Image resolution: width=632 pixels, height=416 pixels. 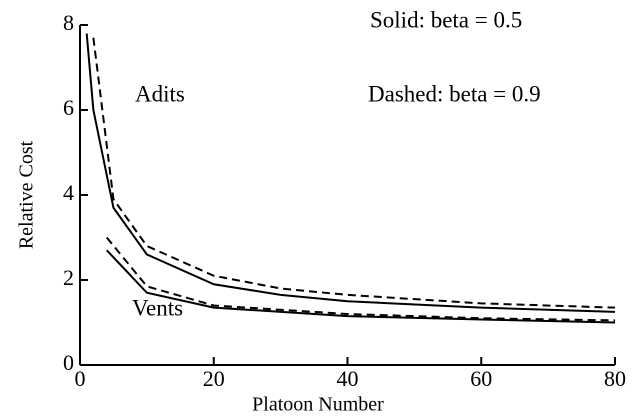 I want to click on x-axis-label: Platoon Number, so click(x=318, y=405).